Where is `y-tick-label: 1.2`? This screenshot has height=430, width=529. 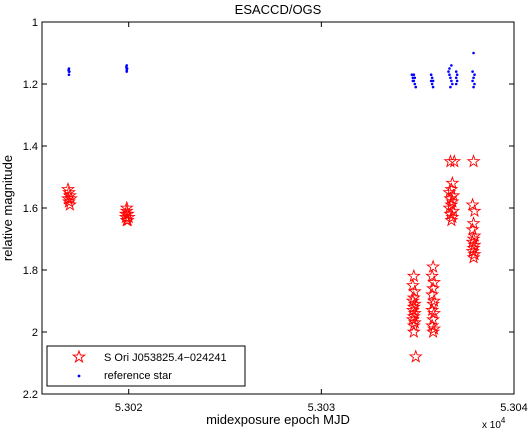 y-tick-label: 1.2 is located at coordinates (30, 85).